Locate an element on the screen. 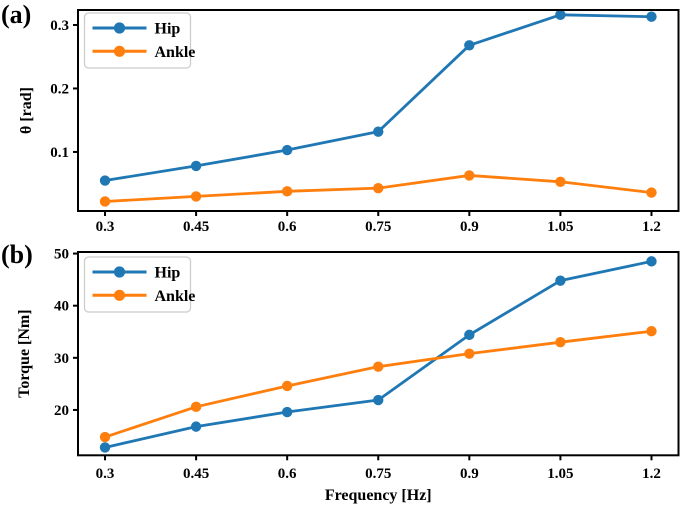 This screenshot has height=506, width=685. panel-a-label: (a) is located at coordinates (16, 14).